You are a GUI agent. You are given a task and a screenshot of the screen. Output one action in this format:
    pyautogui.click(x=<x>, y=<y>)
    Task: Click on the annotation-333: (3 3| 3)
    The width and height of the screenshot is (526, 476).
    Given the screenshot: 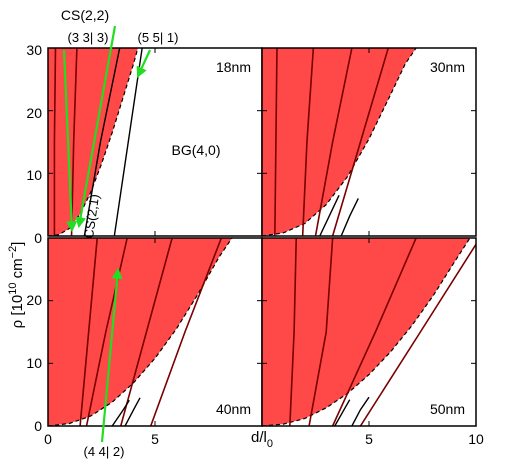 What is the action you would take?
    pyautogui.click(x=88, y=37)
    